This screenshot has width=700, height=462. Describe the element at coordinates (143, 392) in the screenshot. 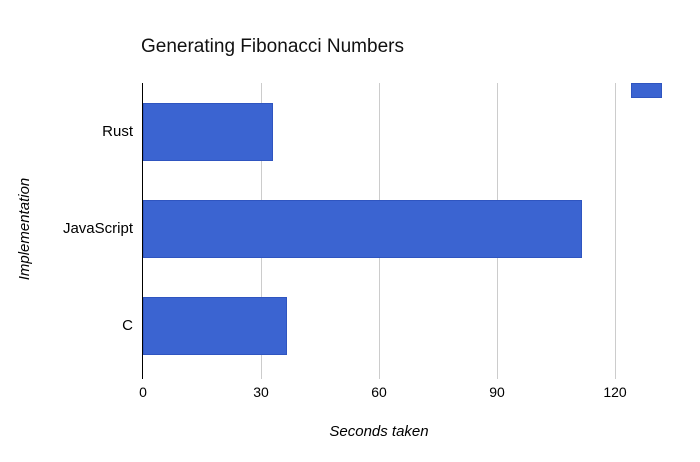

I see `x-tick-label-0: 0` at that location.